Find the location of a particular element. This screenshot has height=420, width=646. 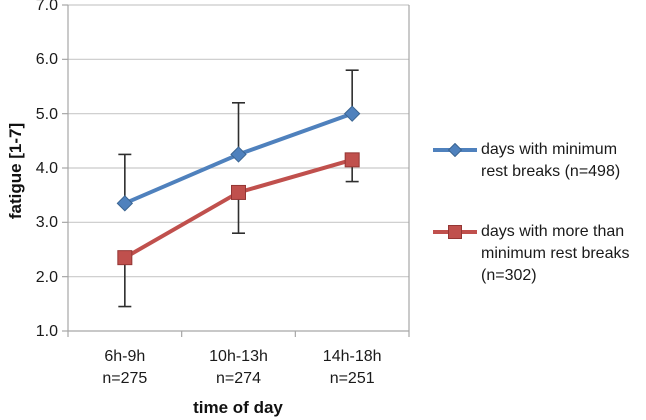

legend-label-line: minimum rest breaks is located at coordinates (555, 253).